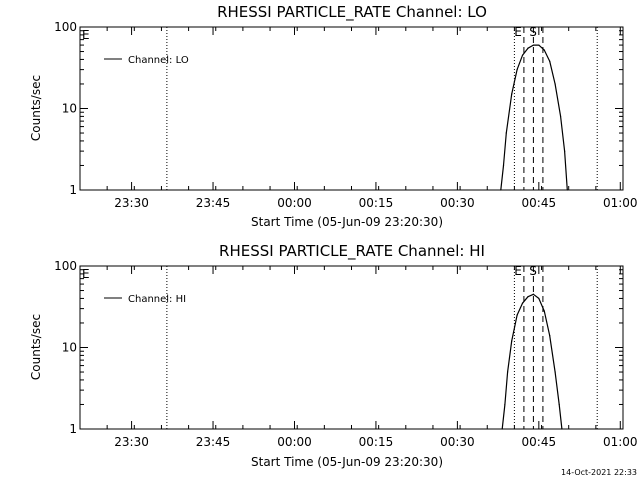 Image resolution: width=640 pixels, height=480 pixels. I want to click on footer-timestamp: 14-Oct-2021 22:33, so click(599, 472).